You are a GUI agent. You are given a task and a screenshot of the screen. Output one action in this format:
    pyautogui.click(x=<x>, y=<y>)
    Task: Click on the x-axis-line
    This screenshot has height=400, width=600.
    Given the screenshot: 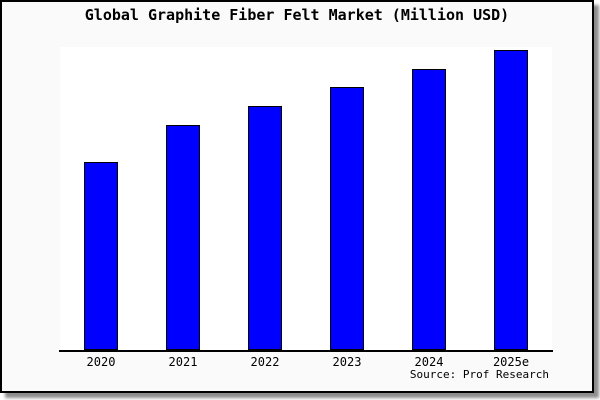 What is the action you would take?
    pyautogui.click(x=306, y=351)
    